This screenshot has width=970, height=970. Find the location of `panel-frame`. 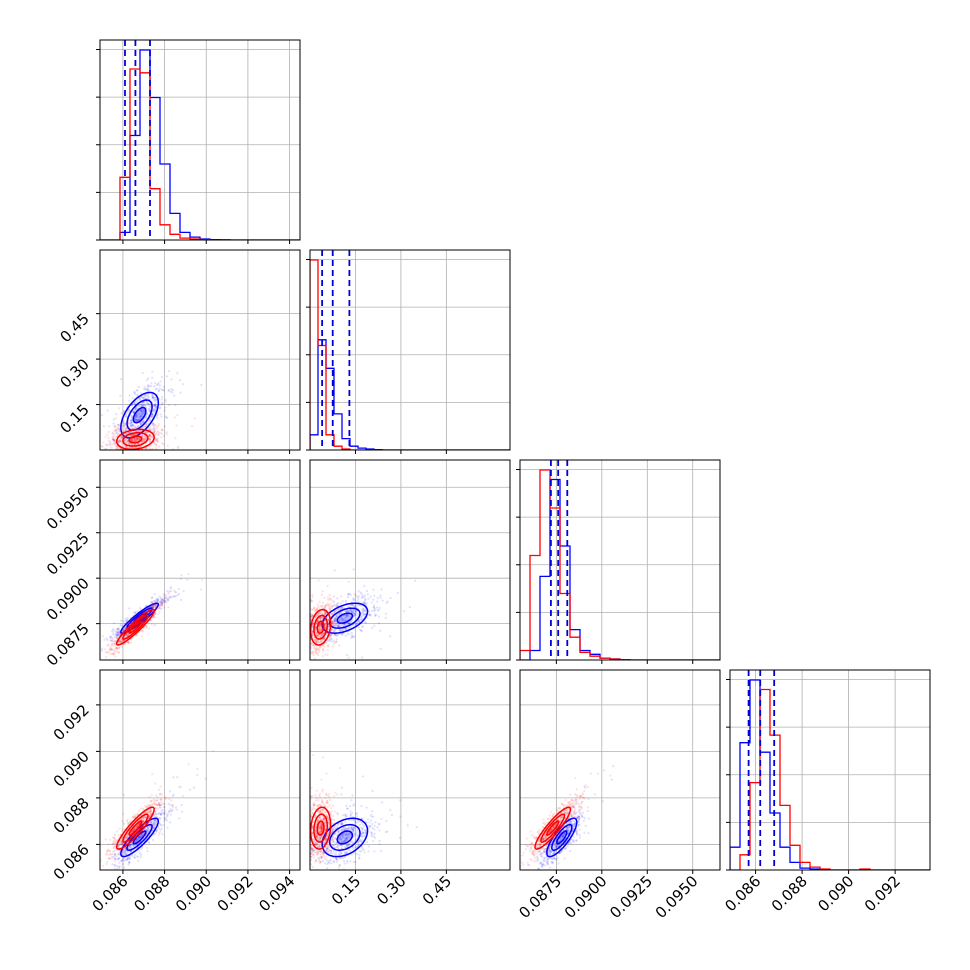

panel-frame is located at coordinates (200, 350).